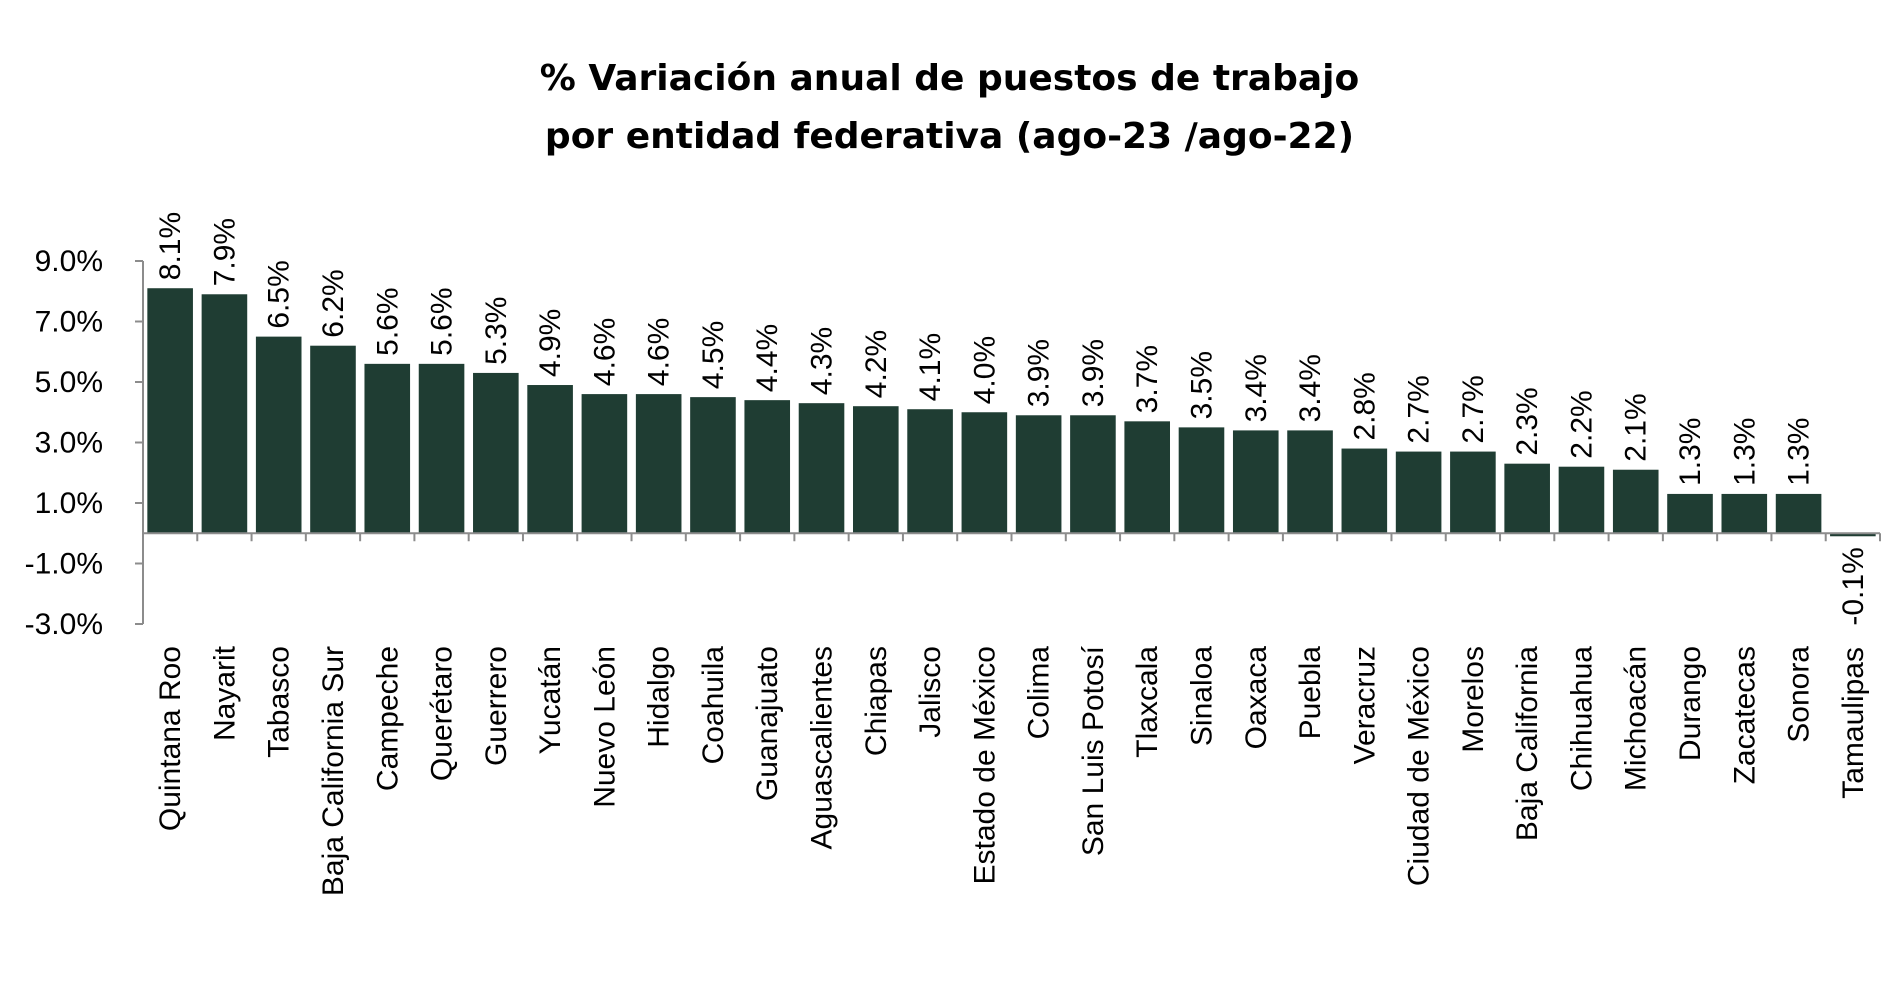 The height and width of the screenshot is (987, 1899). I want to click on category-label: Quintana Roo, so click(170, 738).